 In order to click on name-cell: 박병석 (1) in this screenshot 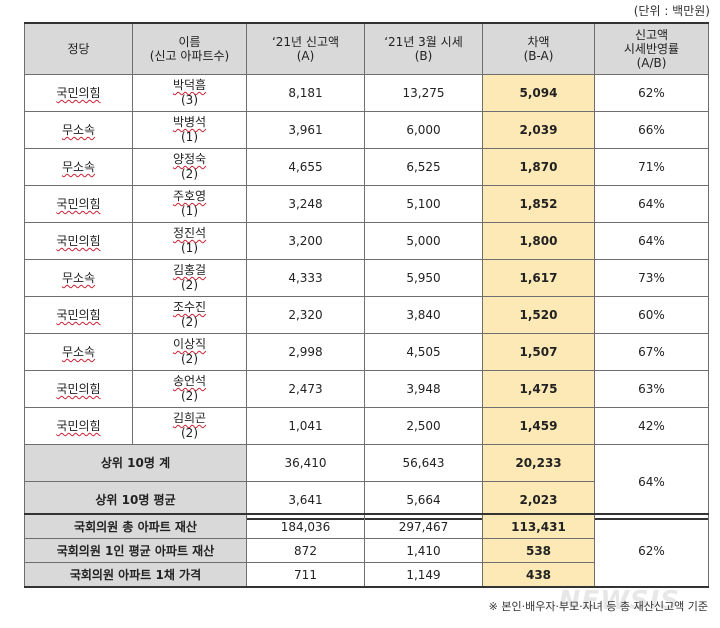, I will do `click(189, 130)`.